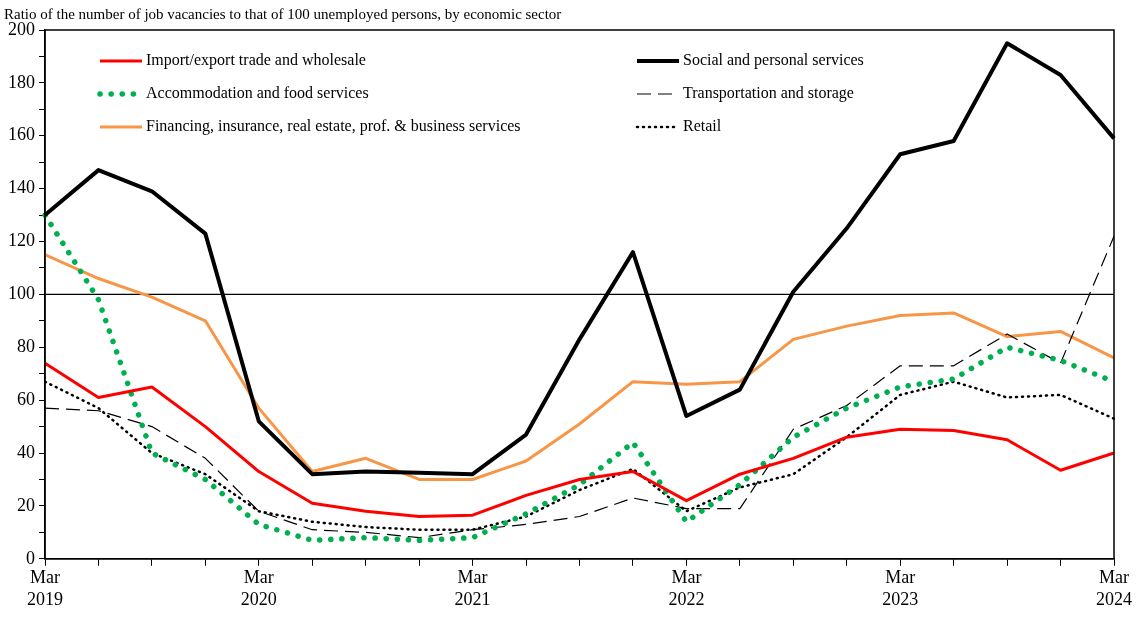  Describe the element at coordinates (702, 126) in the screenshot. I see `legend-label: Retail` at that location.